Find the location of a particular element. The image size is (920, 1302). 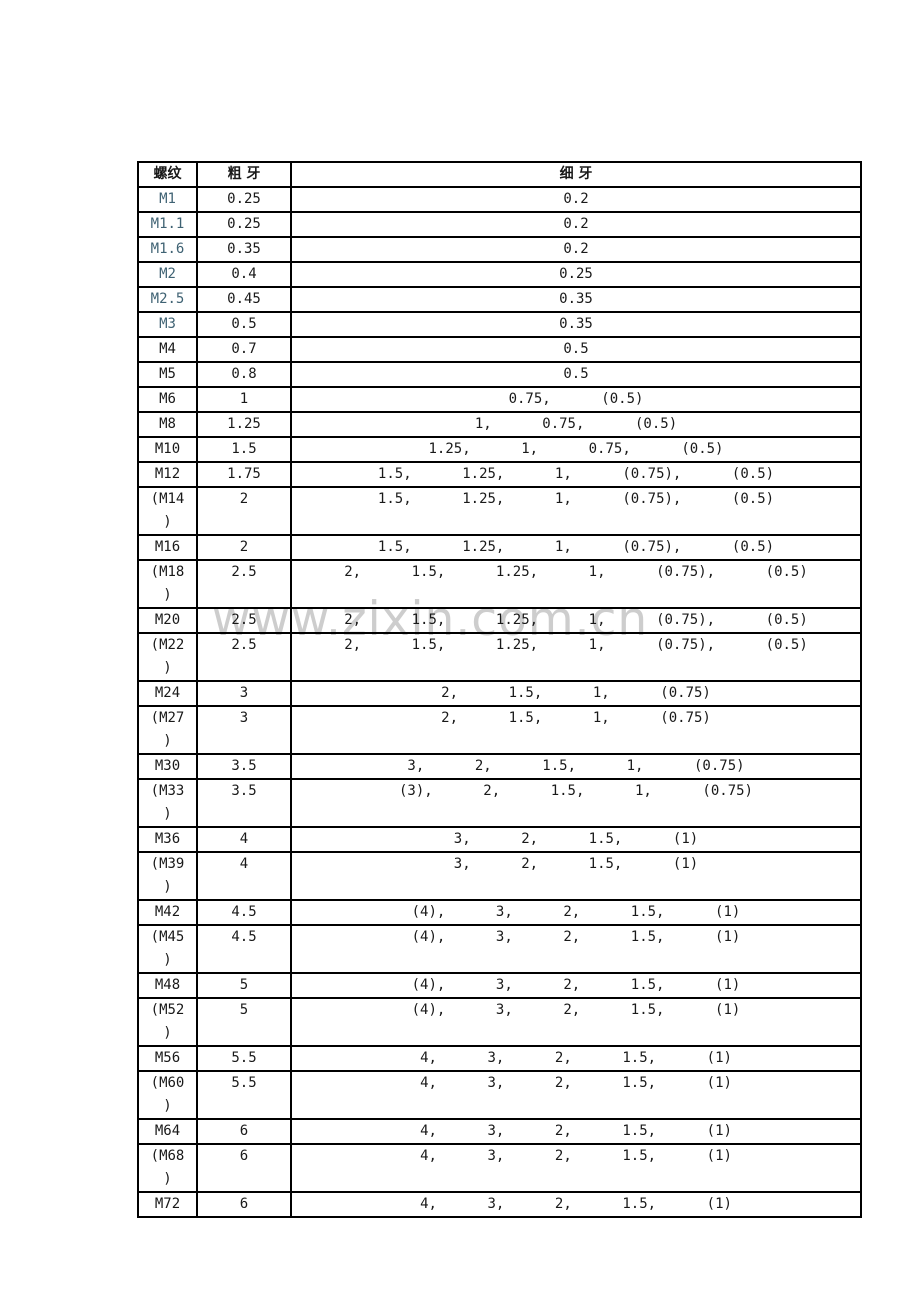

thread-designation-cell: M1 is located at coordinates (167, 199).